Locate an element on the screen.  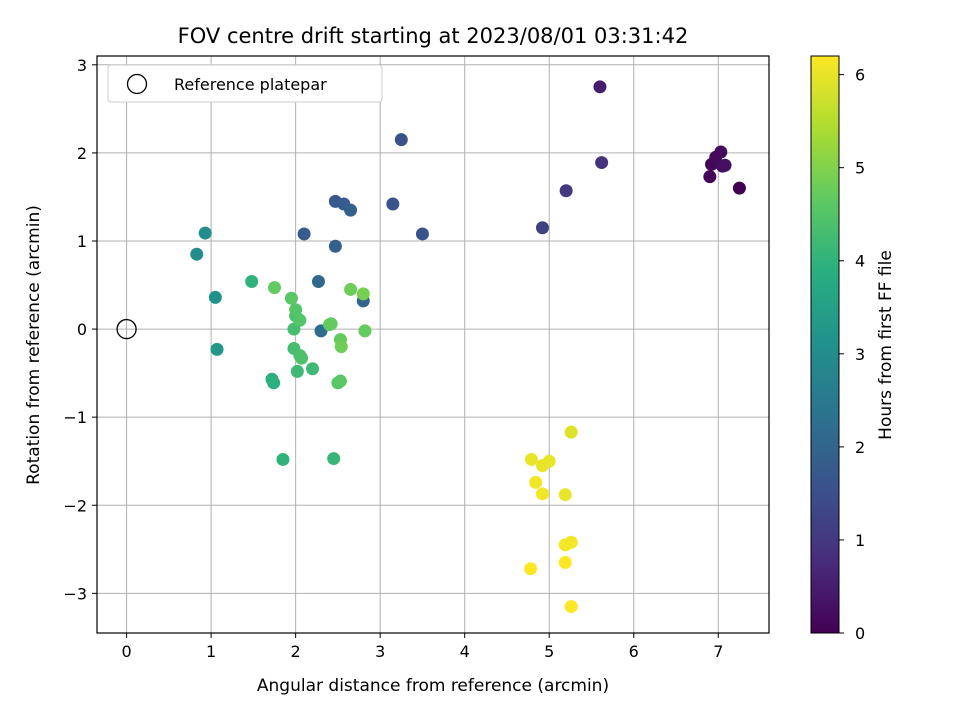
x-tick-label: 5 is located at coordinates (549, 651).